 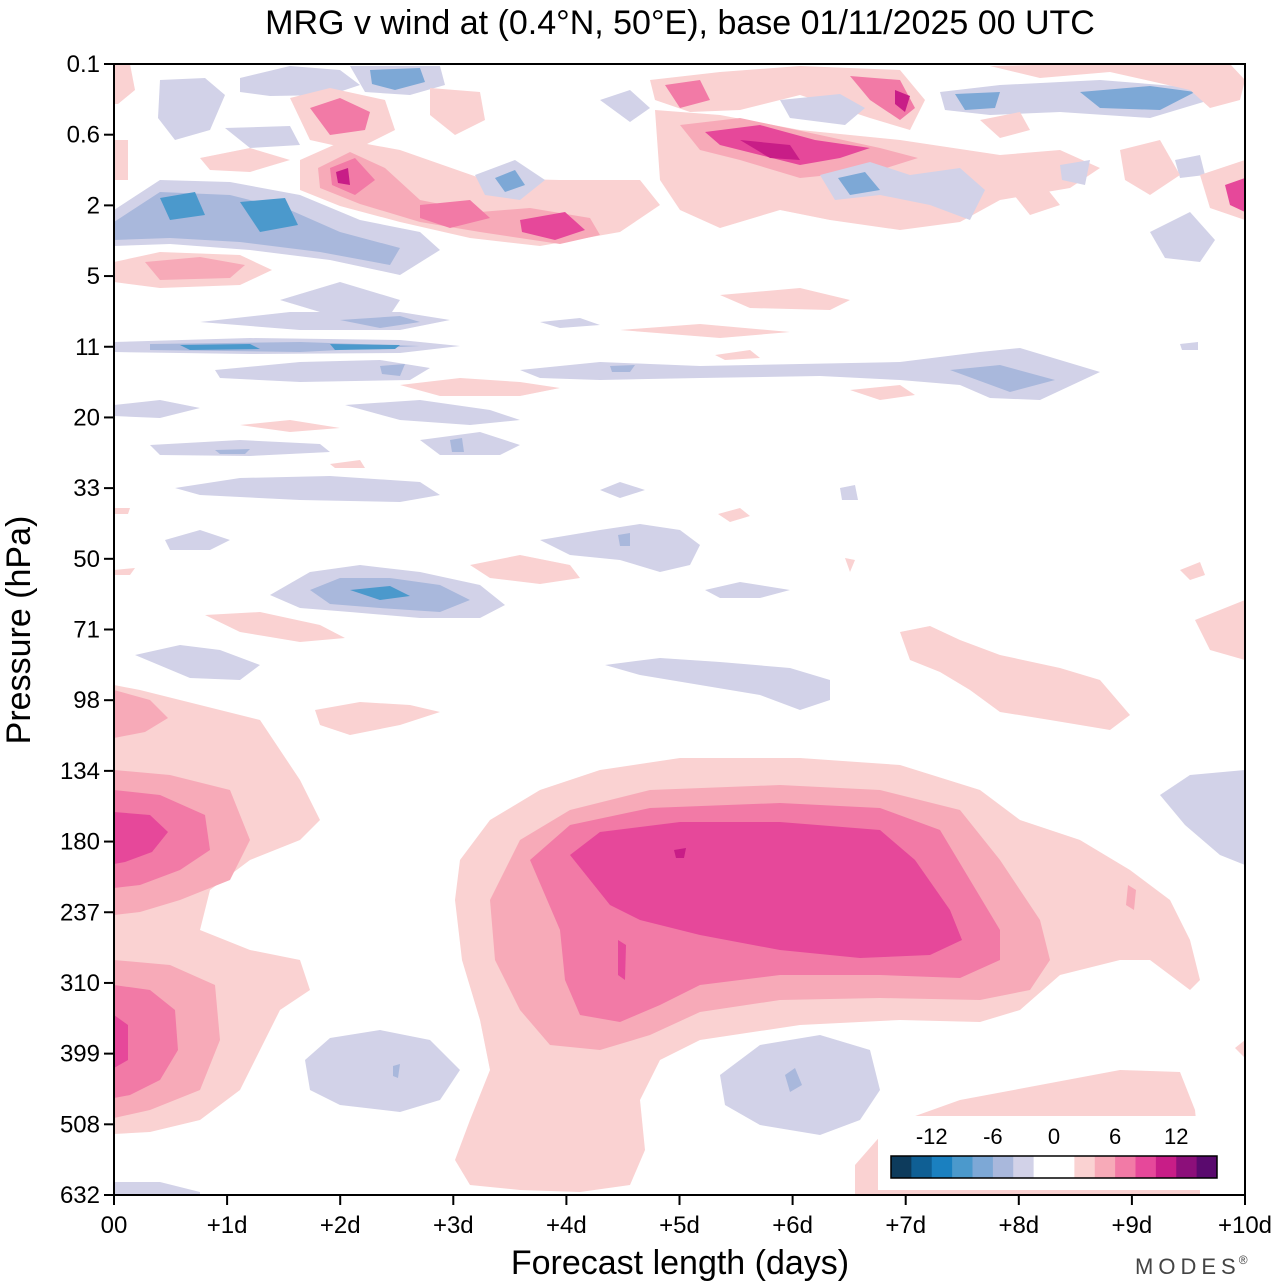 What do you see at coordinates (1176, 1136) in the screenshot?
I see `colorbar-tick-label: 12` at bounding box center [1176, 1136].